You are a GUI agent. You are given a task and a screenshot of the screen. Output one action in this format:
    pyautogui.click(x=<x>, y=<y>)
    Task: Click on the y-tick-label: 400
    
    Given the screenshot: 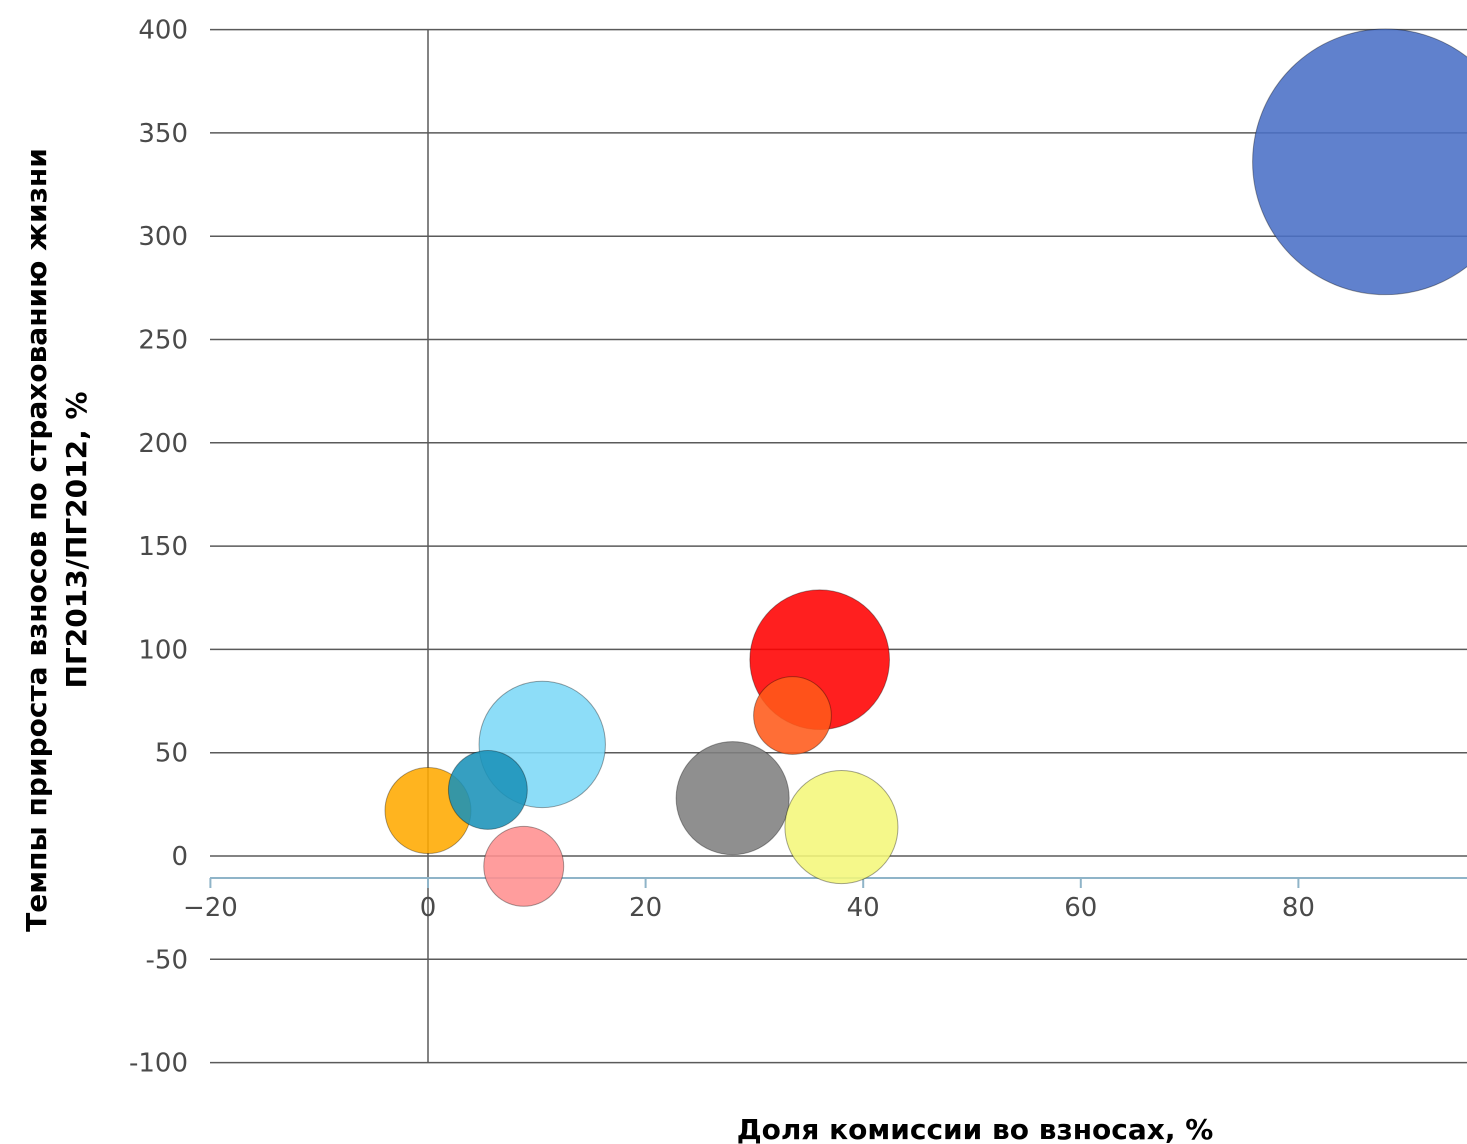 What is the action you would take?
    pyautogui.click(x=163, y=31)
    